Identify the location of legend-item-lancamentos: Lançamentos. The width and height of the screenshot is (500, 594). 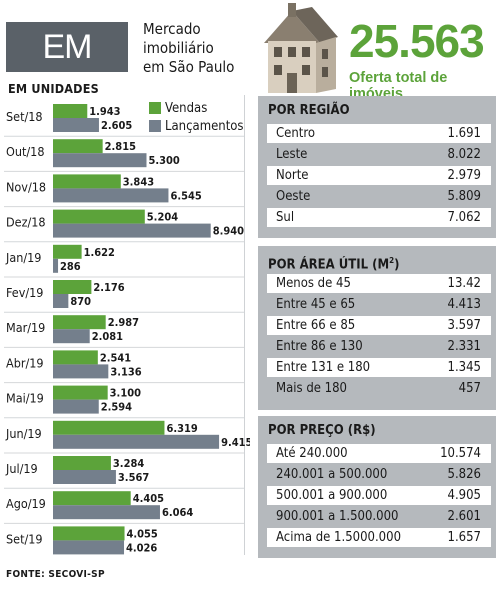
(196, 126).